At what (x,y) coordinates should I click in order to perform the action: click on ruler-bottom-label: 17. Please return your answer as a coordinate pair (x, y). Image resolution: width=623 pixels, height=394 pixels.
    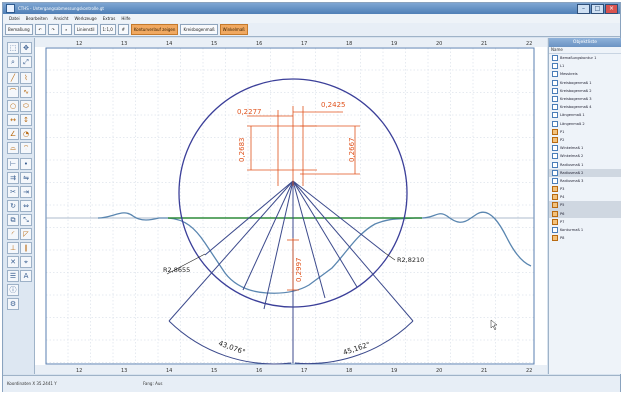
    Looking at the image, I should click on (304, 371).